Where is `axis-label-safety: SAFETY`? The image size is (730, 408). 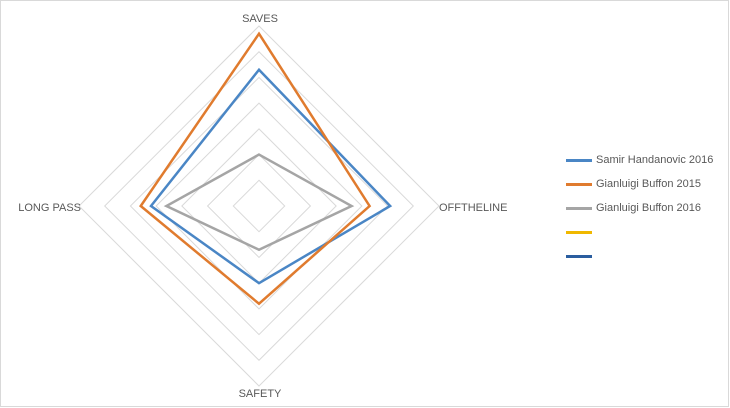 axis-label-safety: SAFETY is located at coordinates (260, 394).